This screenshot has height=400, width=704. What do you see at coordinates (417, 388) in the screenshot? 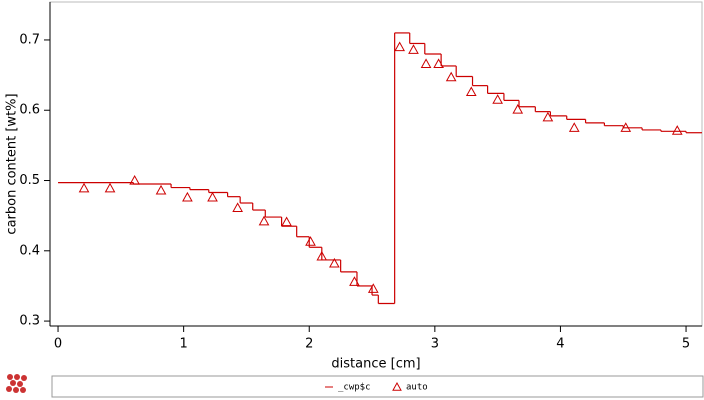
I see `legend-label: auto` at bounding box center [417, 388].